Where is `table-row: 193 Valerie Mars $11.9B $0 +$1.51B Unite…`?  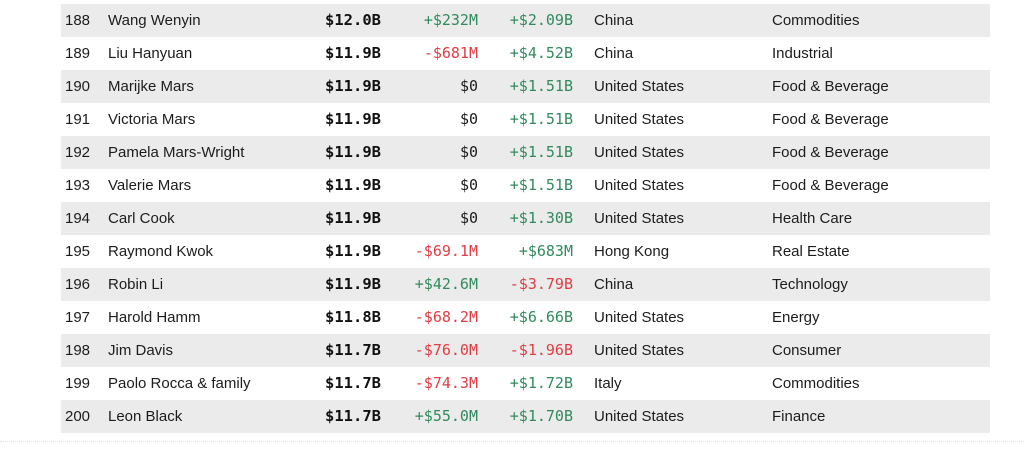
table-row: 193 Valerie Mars $11.9B $0 +$1.51B Unite… is located at coordinates (525, 185).